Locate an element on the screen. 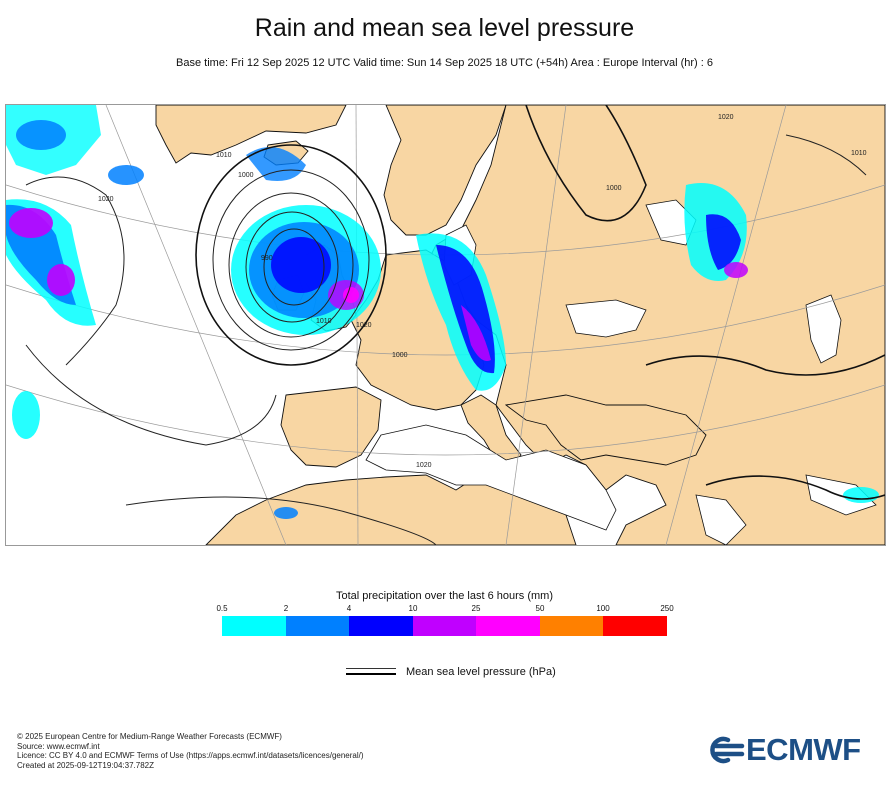 The image size is (889, 800). page-title: Rain and mean sea level pressure is located at coordinates (444, 28).